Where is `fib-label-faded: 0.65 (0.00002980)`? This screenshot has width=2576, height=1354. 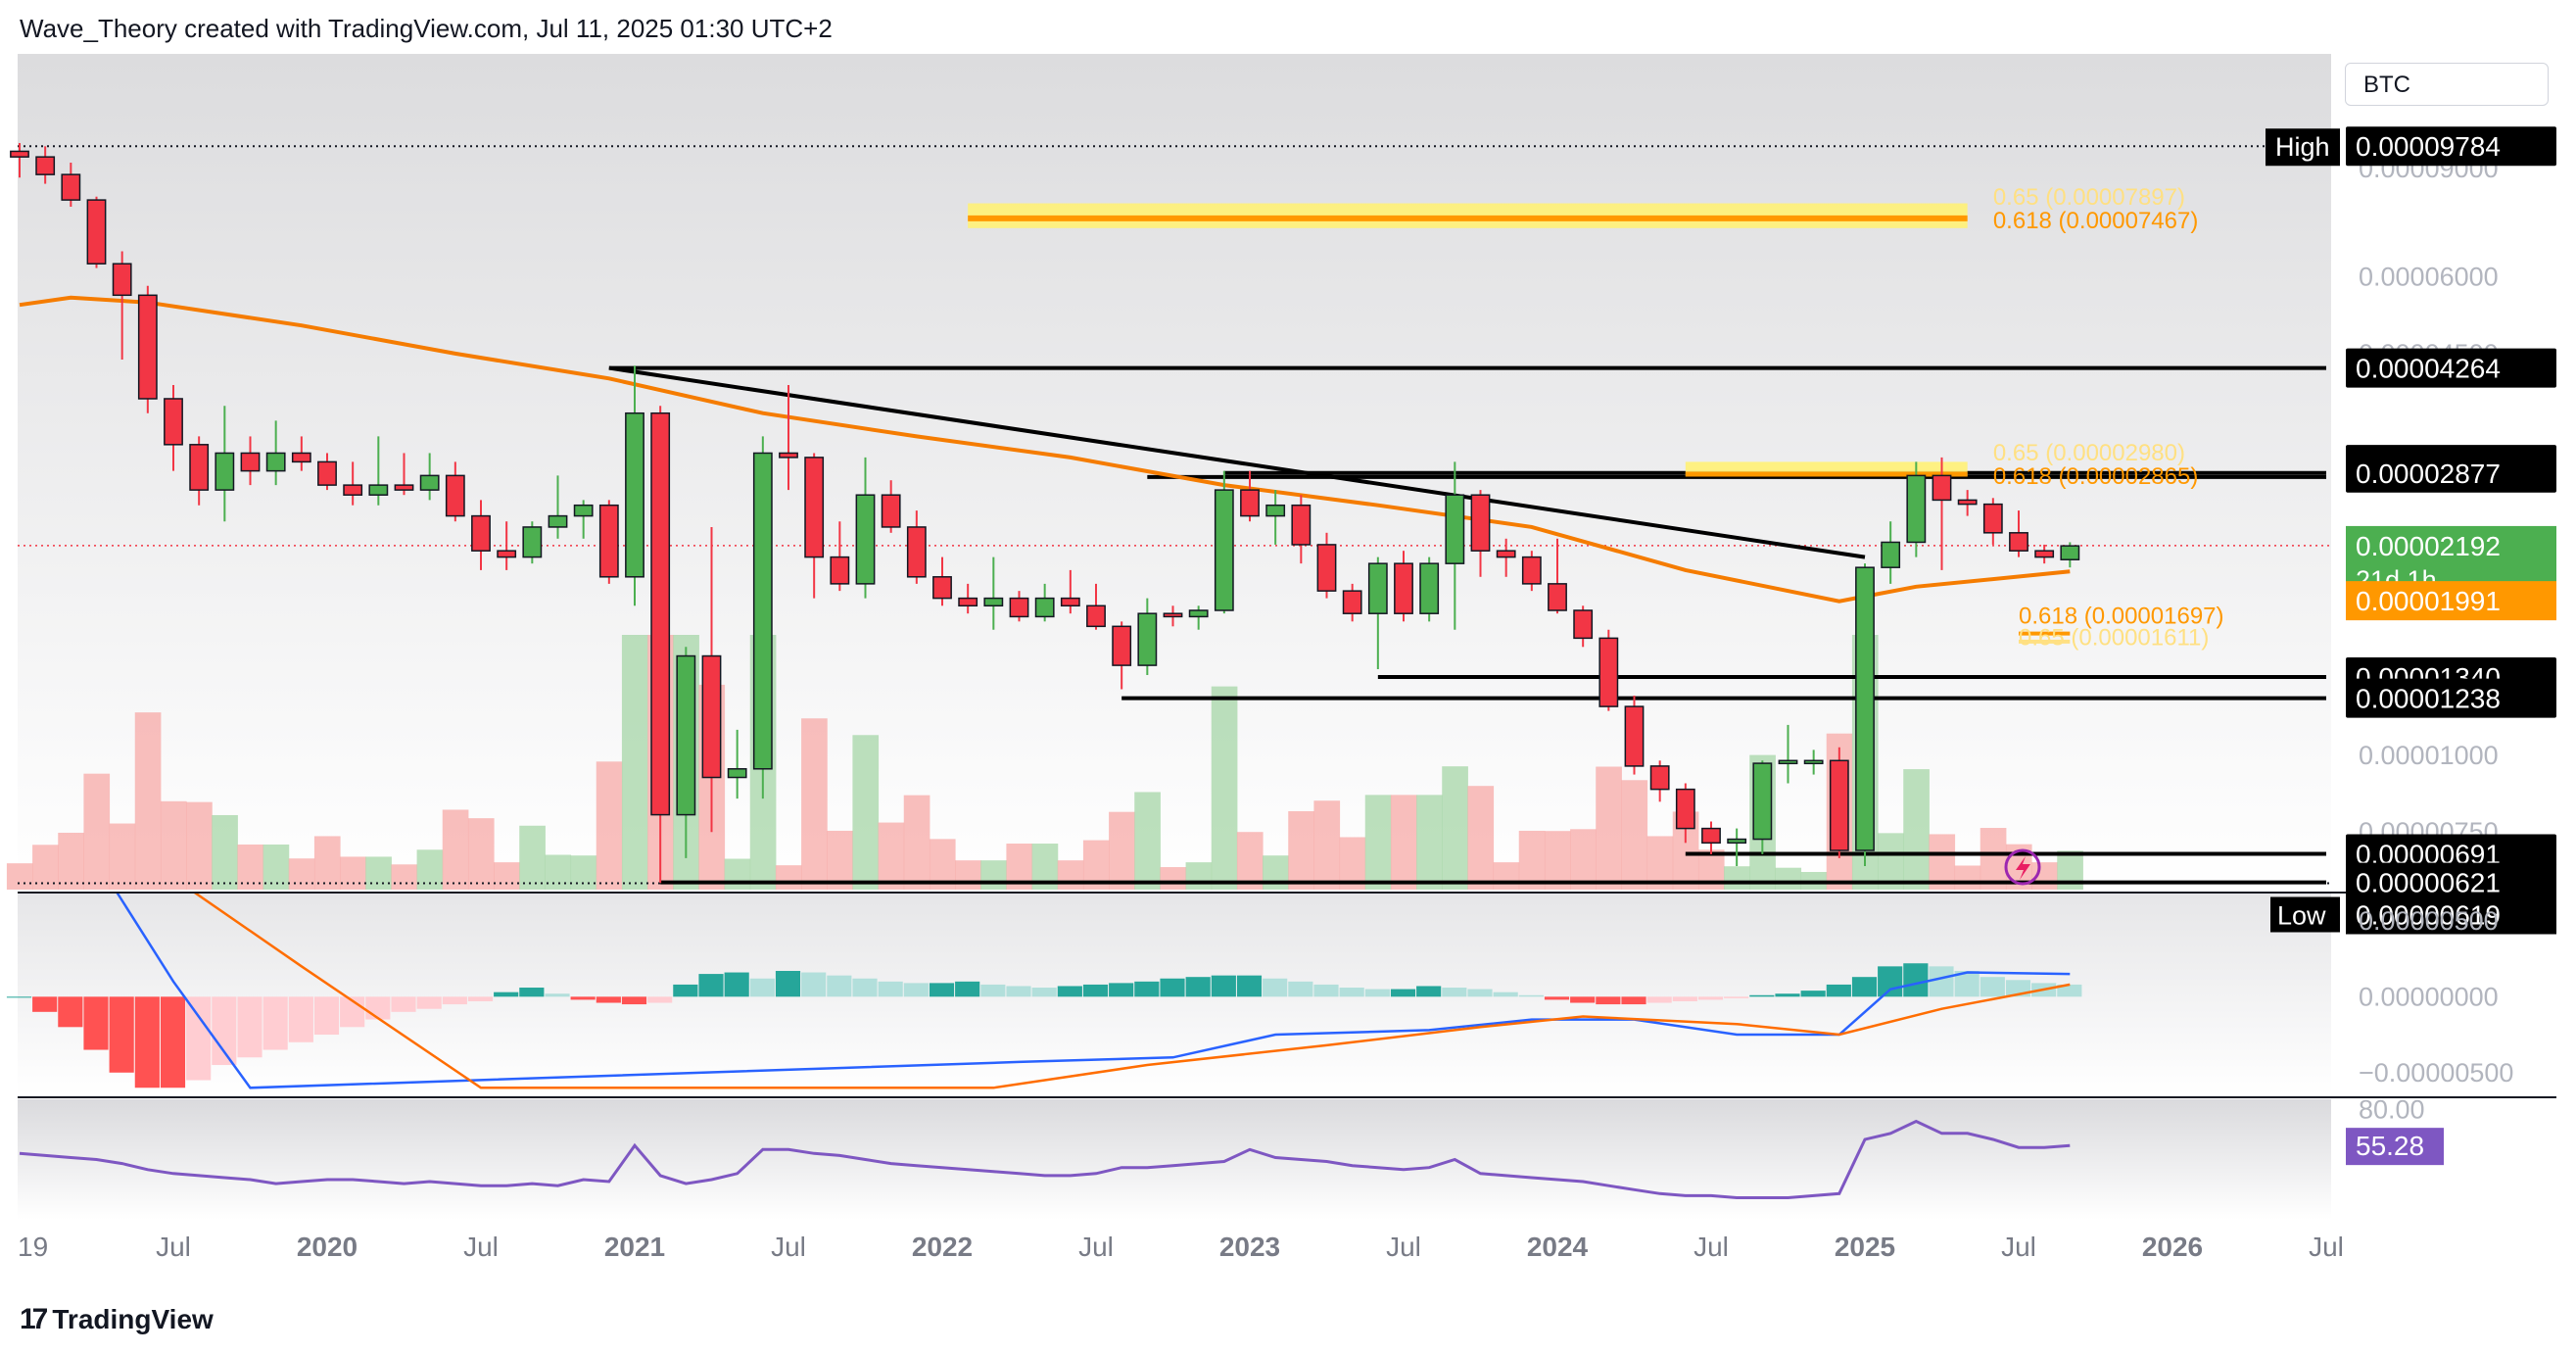
fib-label-faded: 0.65 (0.00002980) is located at coordinates (2089, 453).